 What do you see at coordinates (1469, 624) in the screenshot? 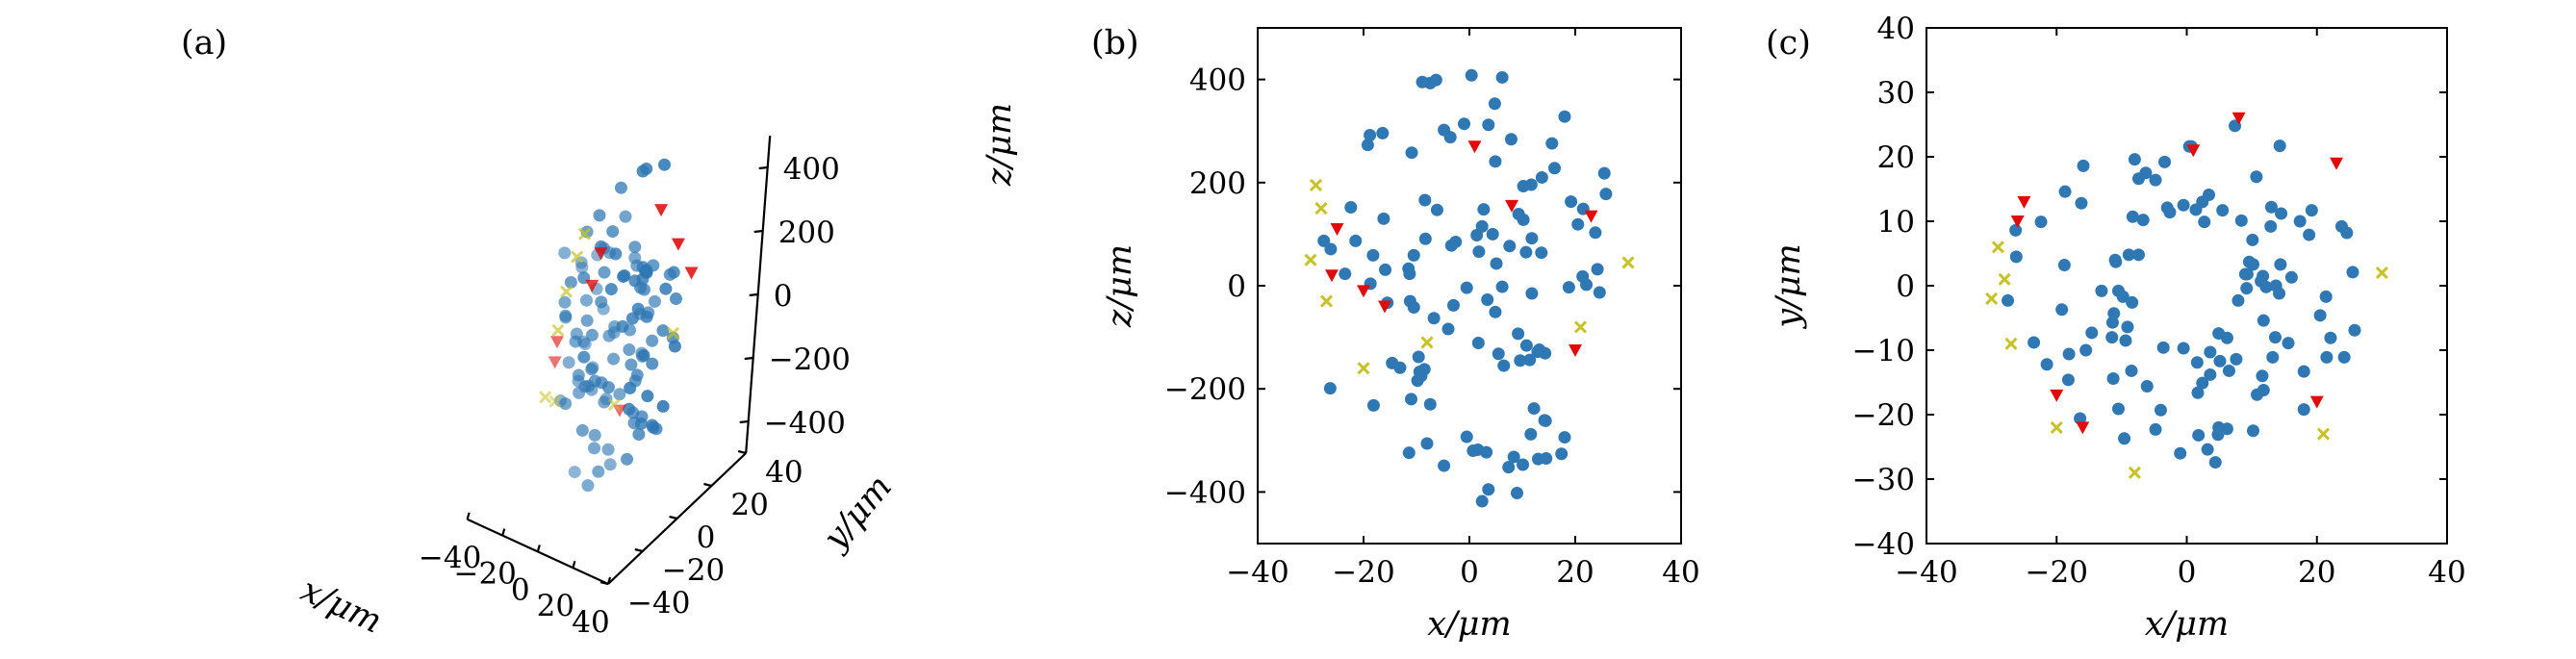
I see `x-axis-label: x/μm` at bounding box center [1469, 624].